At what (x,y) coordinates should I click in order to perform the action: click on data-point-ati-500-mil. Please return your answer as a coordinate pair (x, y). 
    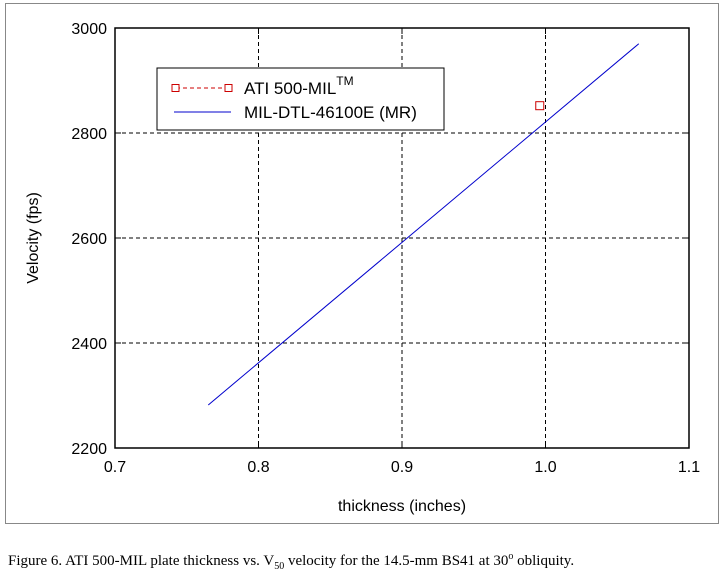
    Looking at the image, I should click on (540, 106).